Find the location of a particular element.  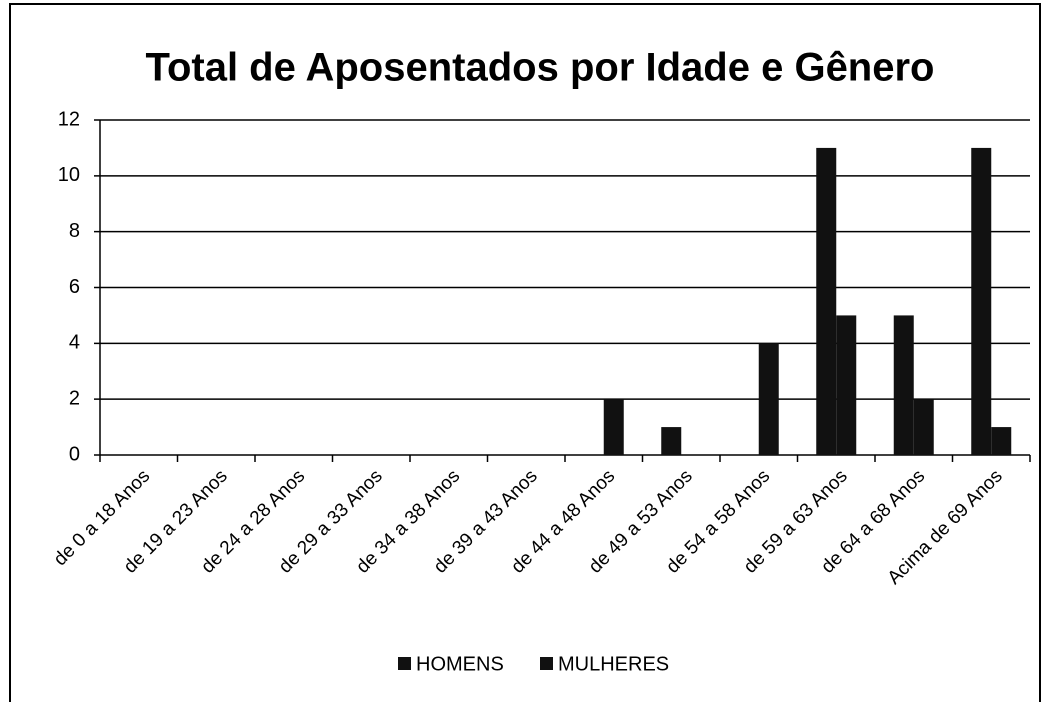

legend-label: HOMENS is located at coordinates (460, 664).